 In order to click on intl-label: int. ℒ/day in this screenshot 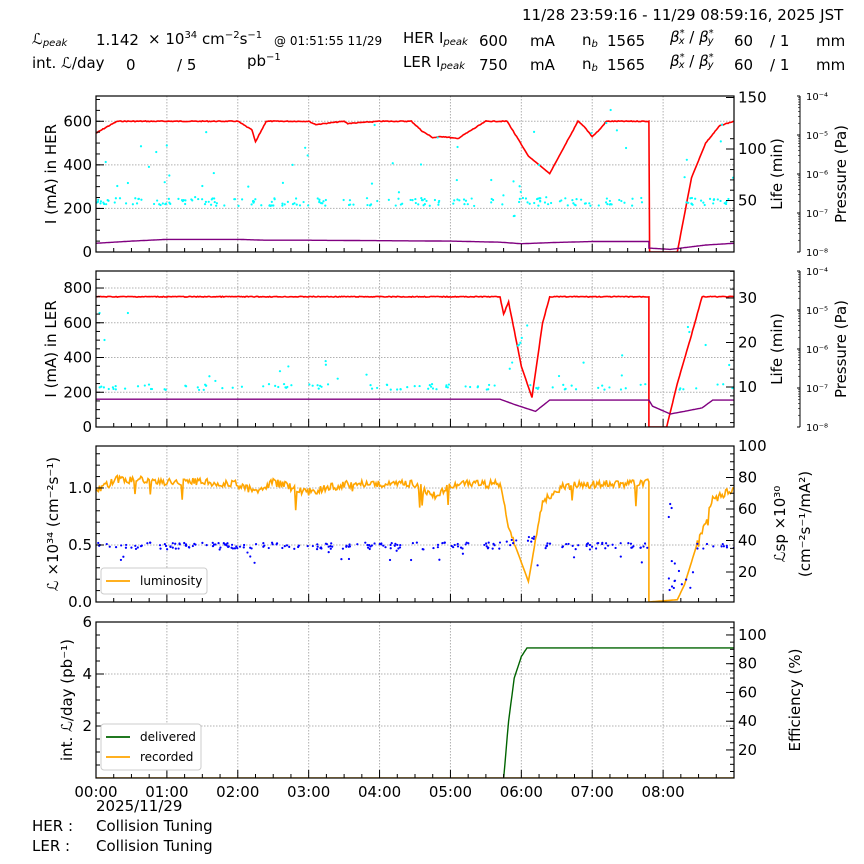, I will do `click(68, 63)`.